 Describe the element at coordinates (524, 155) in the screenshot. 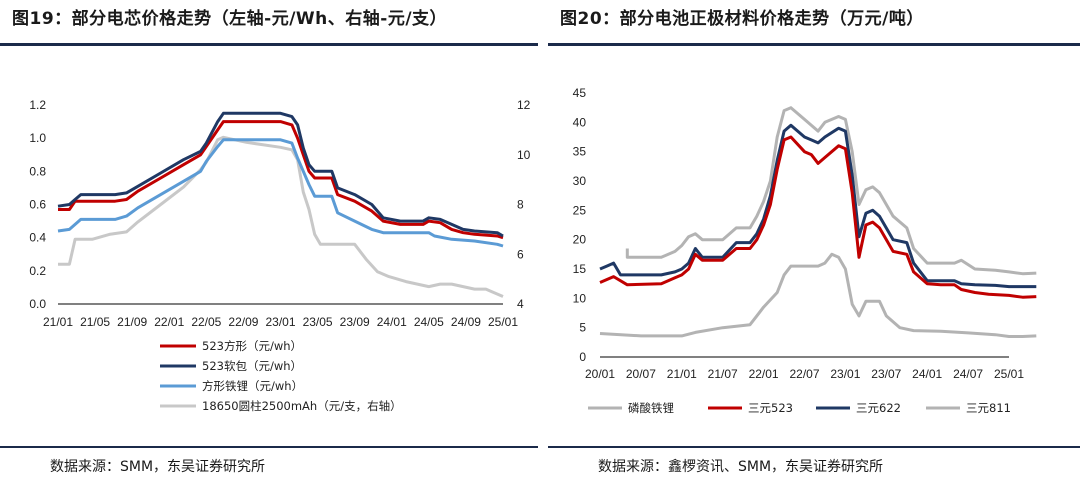

I see `y-right-tick-label: 10` at that location.